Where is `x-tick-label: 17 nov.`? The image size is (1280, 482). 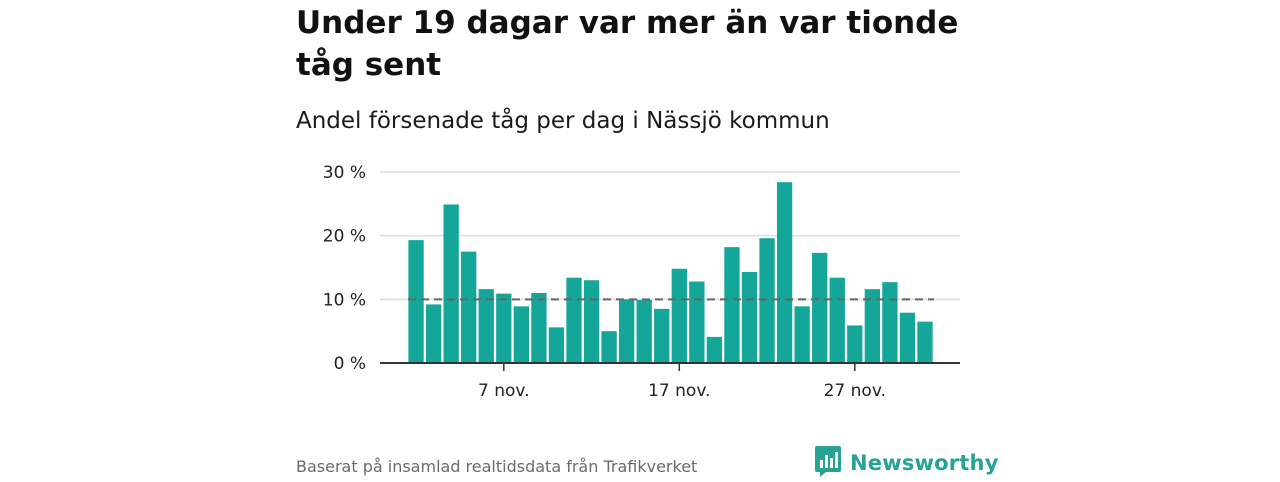
x-tick-label: 17 nov. is located at coordinates (679, 391).